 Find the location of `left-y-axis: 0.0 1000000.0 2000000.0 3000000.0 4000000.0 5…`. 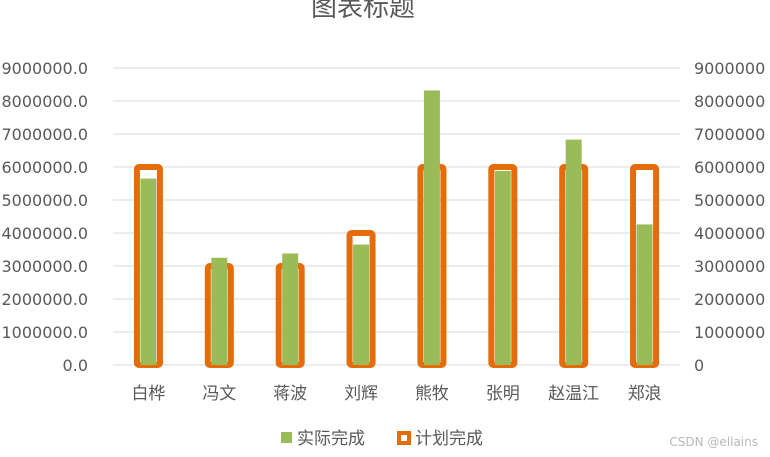

left-y-axis: 0.0 1000000.0 2000000.0 3000000.0 4000000.0 5… is located at coordinates (44, 217).